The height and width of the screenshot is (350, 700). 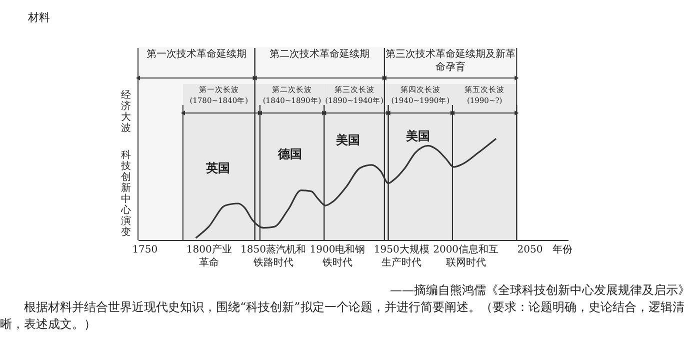 I want to click on x-tick-label: 1800产业革命, so click(x=209, y=256).